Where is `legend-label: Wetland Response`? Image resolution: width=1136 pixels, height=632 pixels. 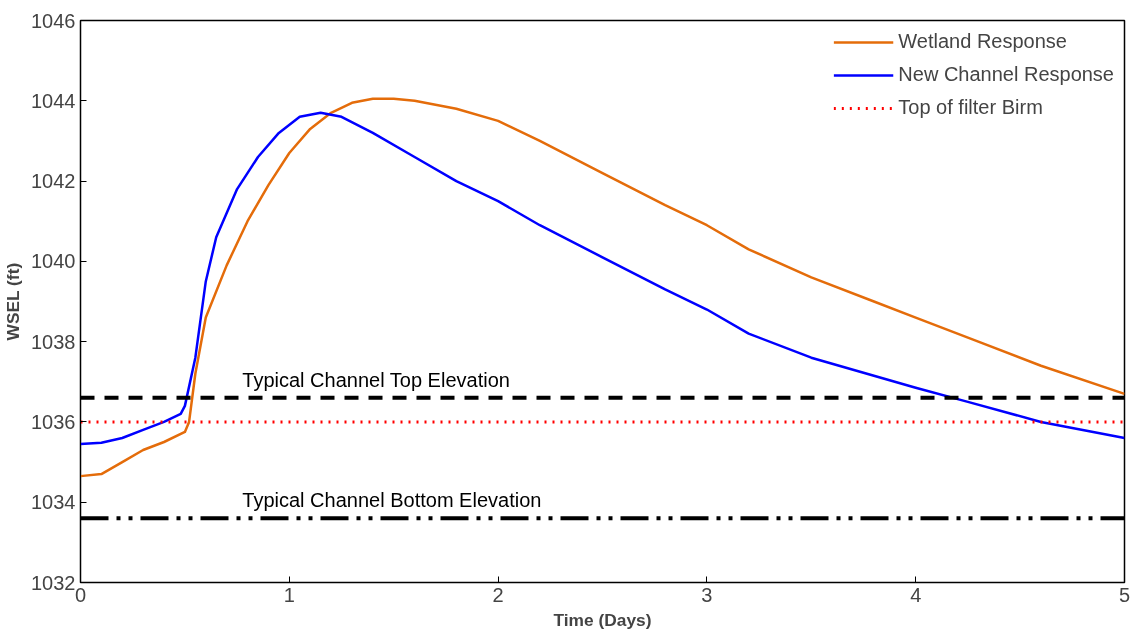 legend-label: Wetland Response is located at coordinates (982, 41).